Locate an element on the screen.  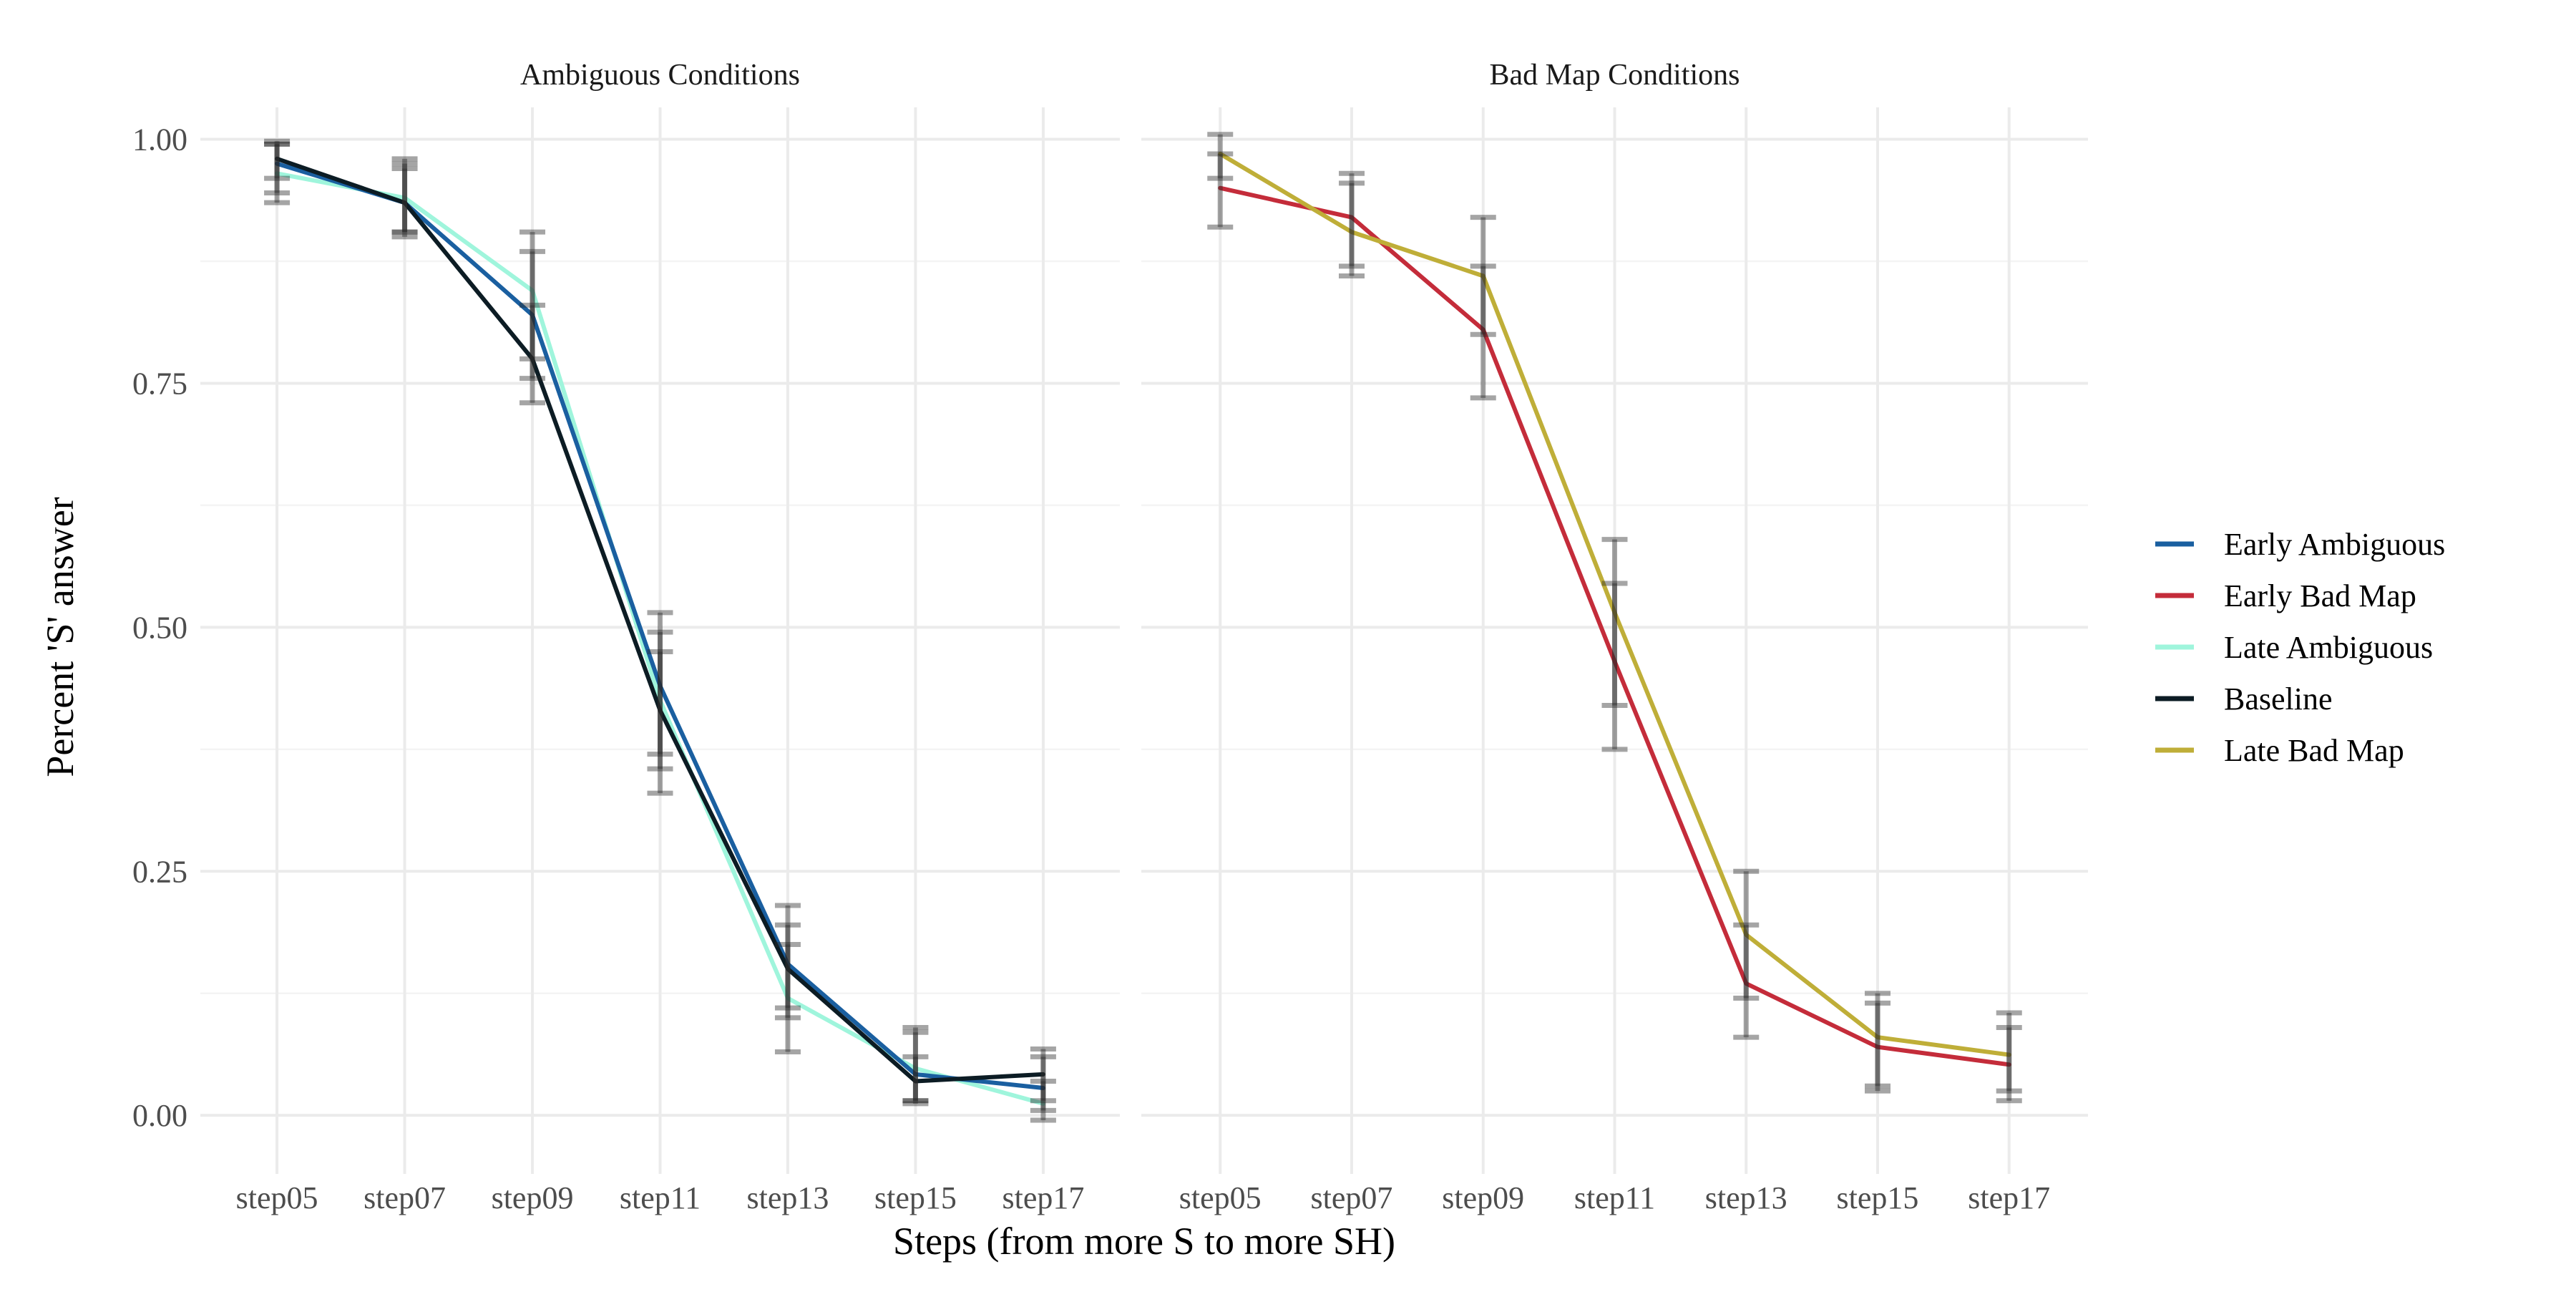
panel-title-ambiguous: Ambiguous Conditions is located at coordinates (660, 75).